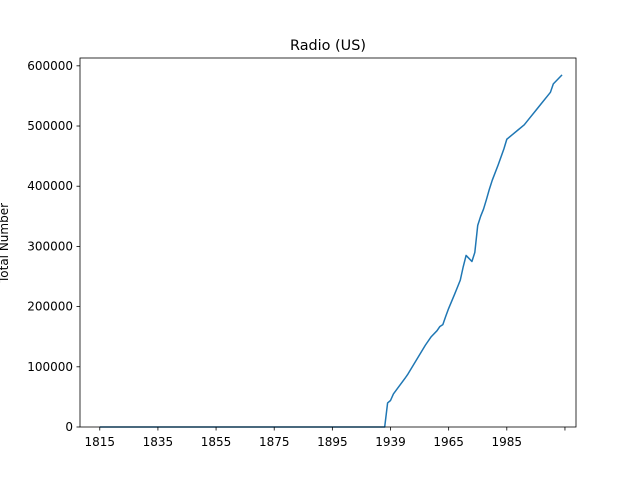 This screenshot has height=480, width=640. Describe the element at coordinates (50, 246) in the screenshot. I see `y-tick-label: 300000` at that location.